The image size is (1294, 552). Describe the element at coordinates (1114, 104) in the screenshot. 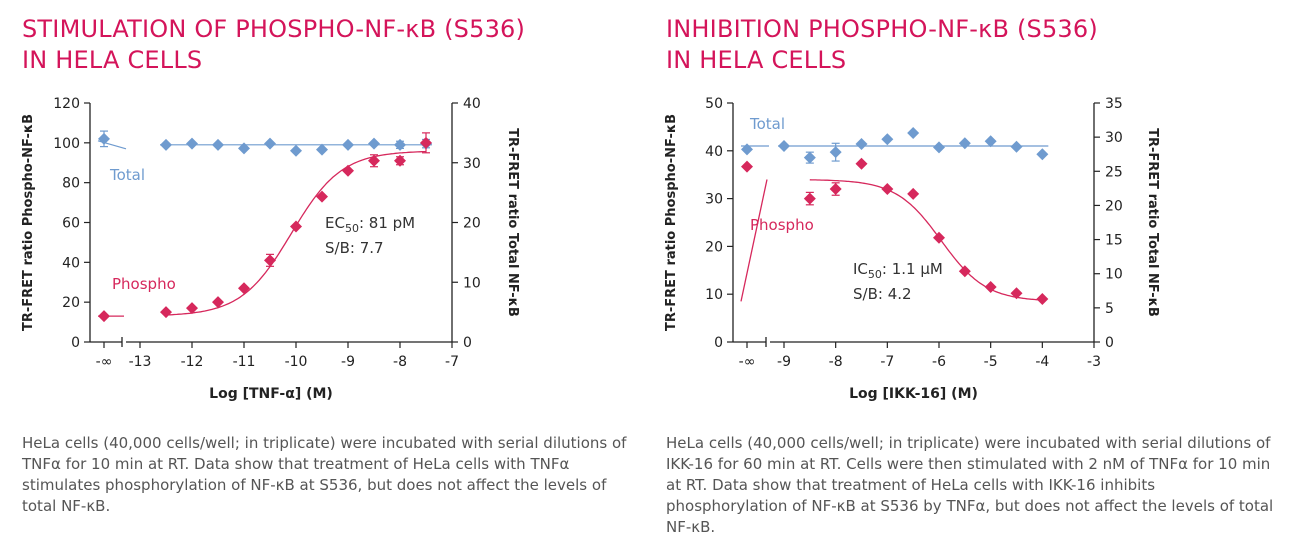

I see `y2-tick-label: 35` at that location.